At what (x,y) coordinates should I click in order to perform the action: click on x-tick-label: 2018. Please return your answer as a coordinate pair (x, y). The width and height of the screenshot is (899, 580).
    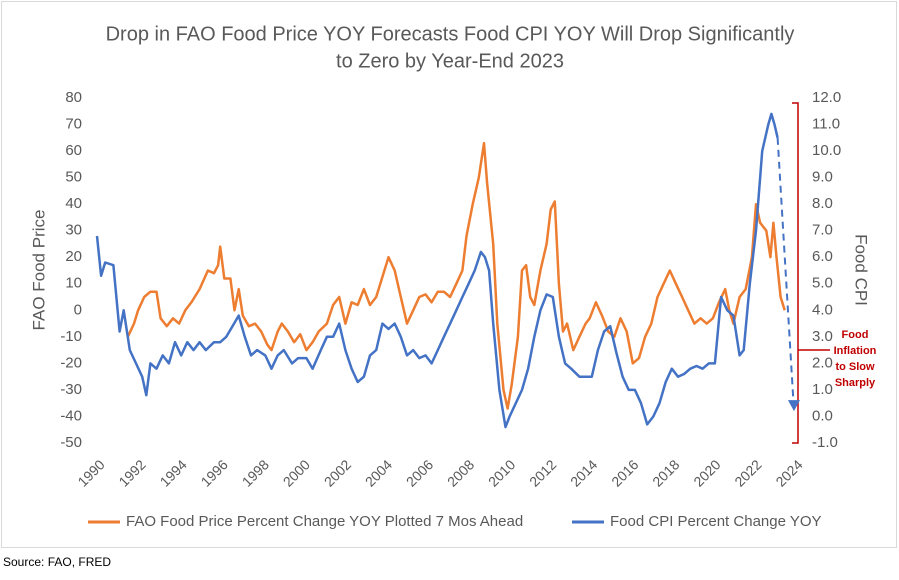
    Looking at the image, I should click on (665, 472).